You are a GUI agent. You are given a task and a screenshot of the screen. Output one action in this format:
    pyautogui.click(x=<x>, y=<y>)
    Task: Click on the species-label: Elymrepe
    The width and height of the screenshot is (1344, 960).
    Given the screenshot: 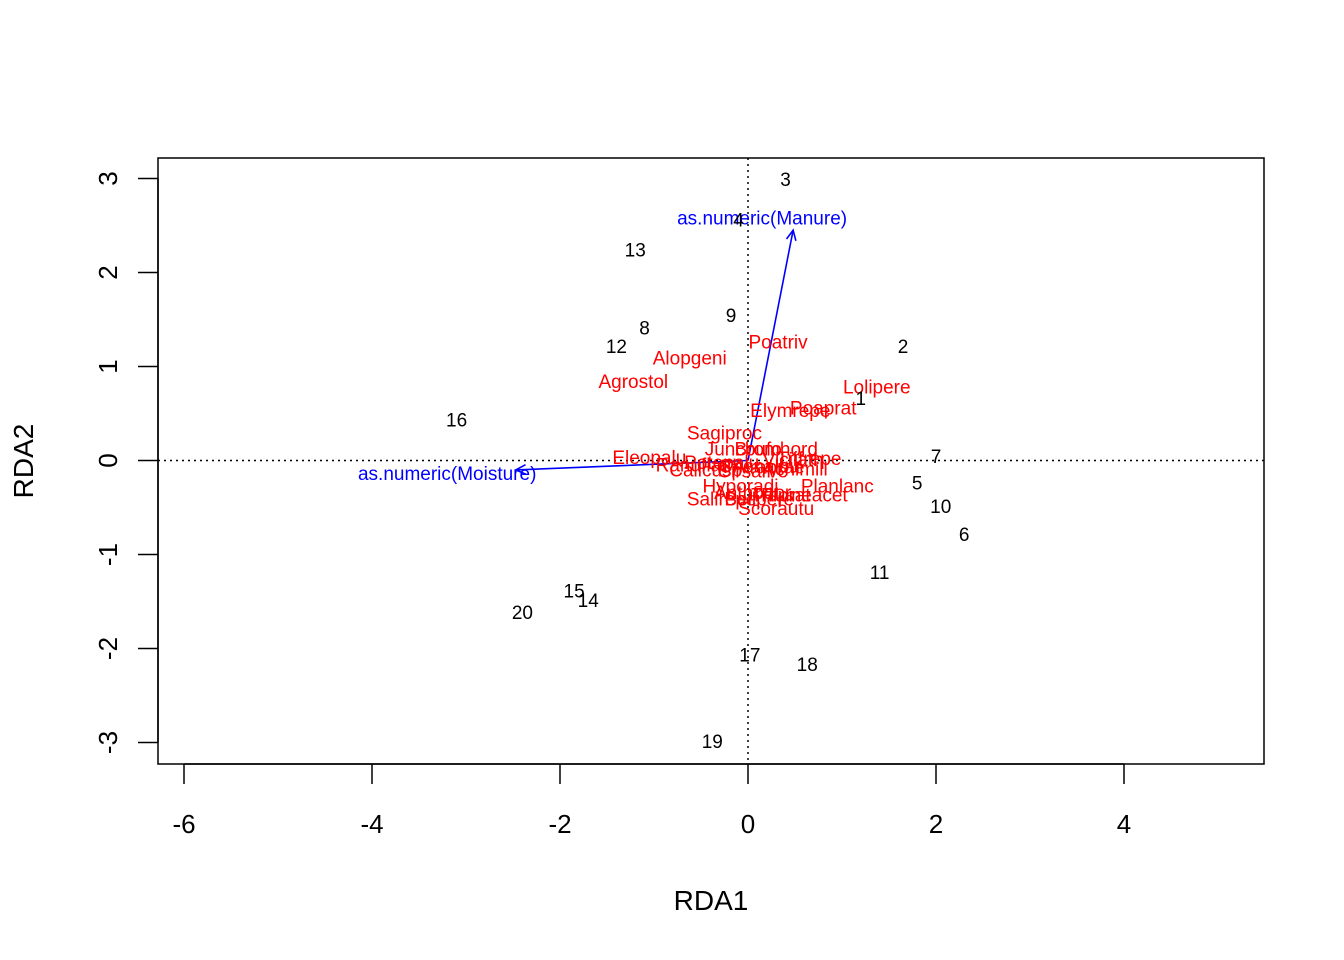 What is the action you would take?
    pyautogui.click(x=790, y=411)
    